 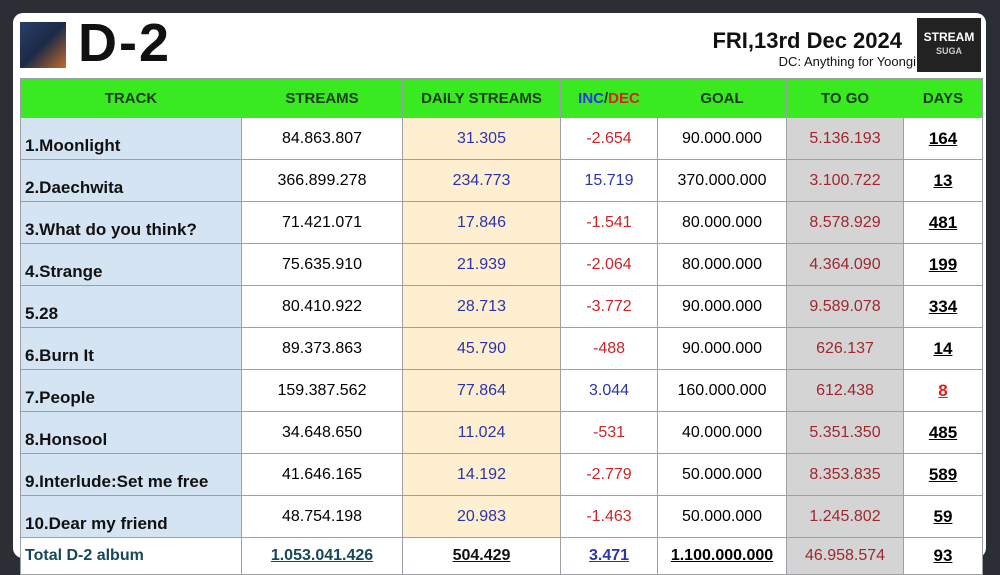 What do you see at coordinates (845, 306) in the screenshot?
I see `cell: 9.589.078` at bounding box center [845, 306].